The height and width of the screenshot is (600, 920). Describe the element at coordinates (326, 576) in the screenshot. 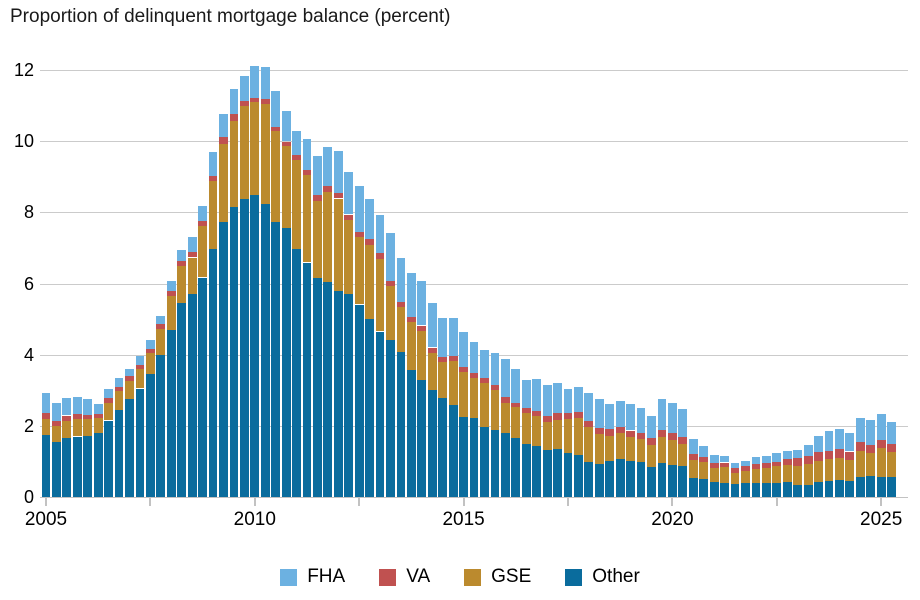

I see `legend-label: FHA` at that location.